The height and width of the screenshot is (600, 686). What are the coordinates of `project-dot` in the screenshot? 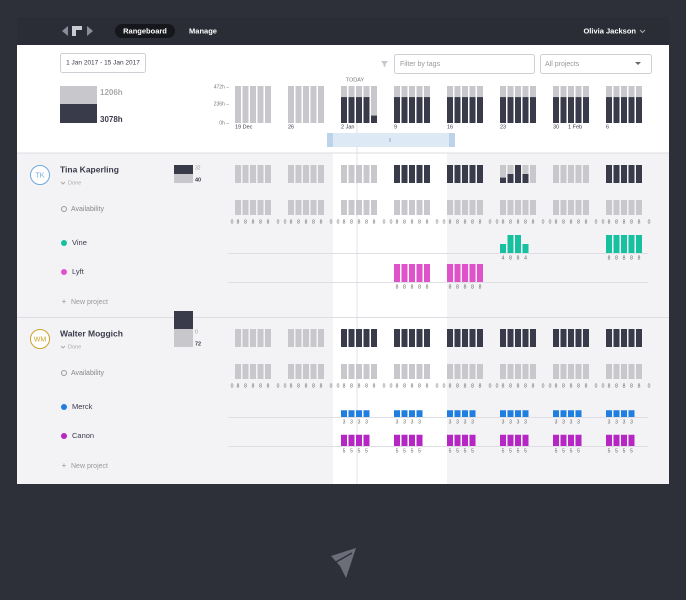 It's located at (64, 436).